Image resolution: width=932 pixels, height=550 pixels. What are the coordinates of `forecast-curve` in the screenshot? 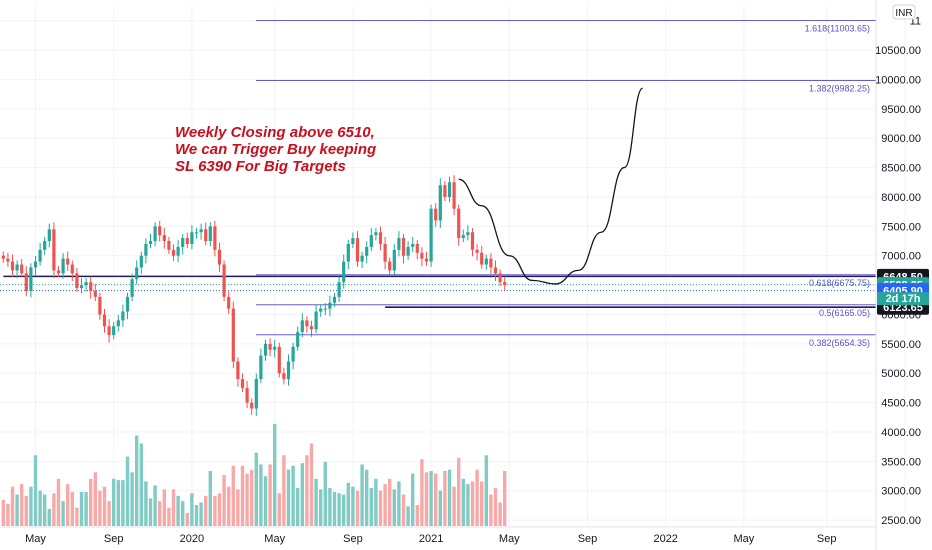 It's located at (551, 186).